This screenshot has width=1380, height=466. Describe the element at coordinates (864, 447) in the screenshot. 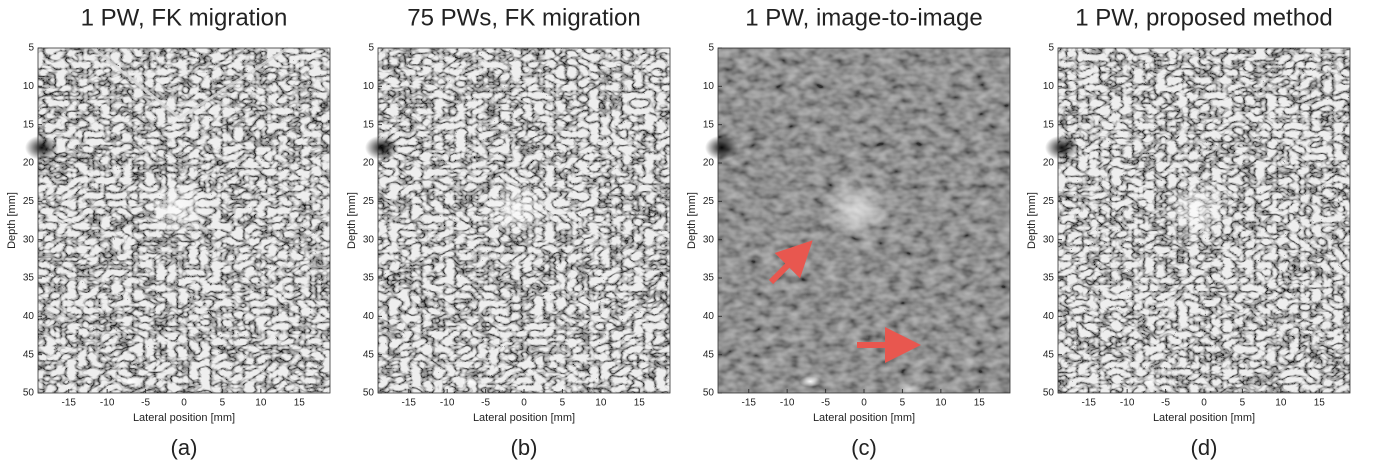

I see `panel-caption: (c)` at that location.